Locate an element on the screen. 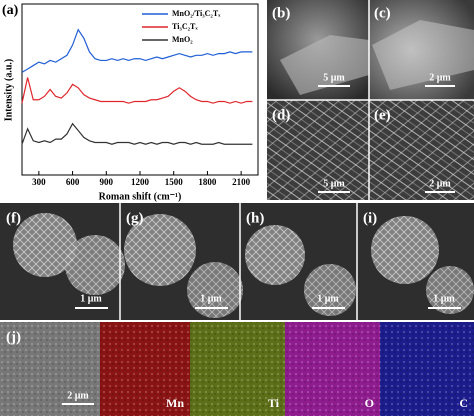  x-tick-label: 1200 is located at coordinates (140, 182).